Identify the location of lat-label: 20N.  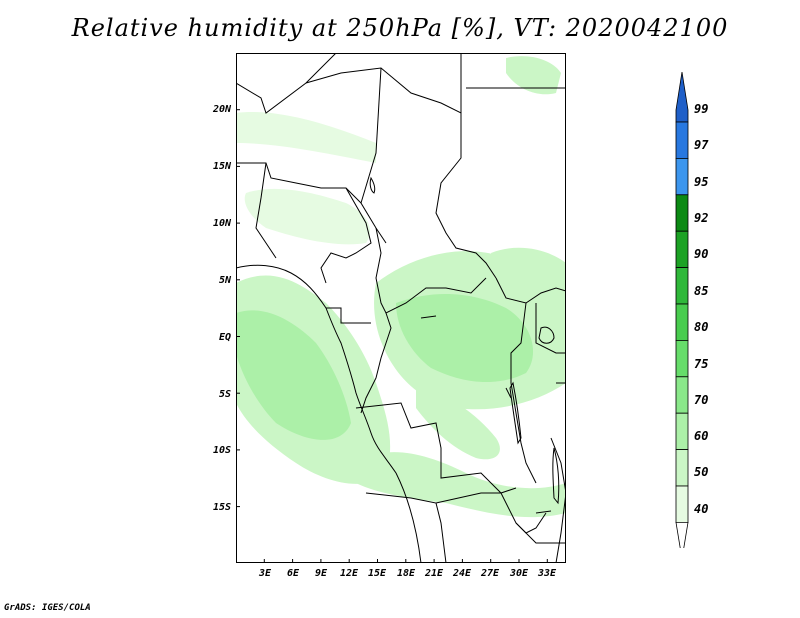
(221, 109).